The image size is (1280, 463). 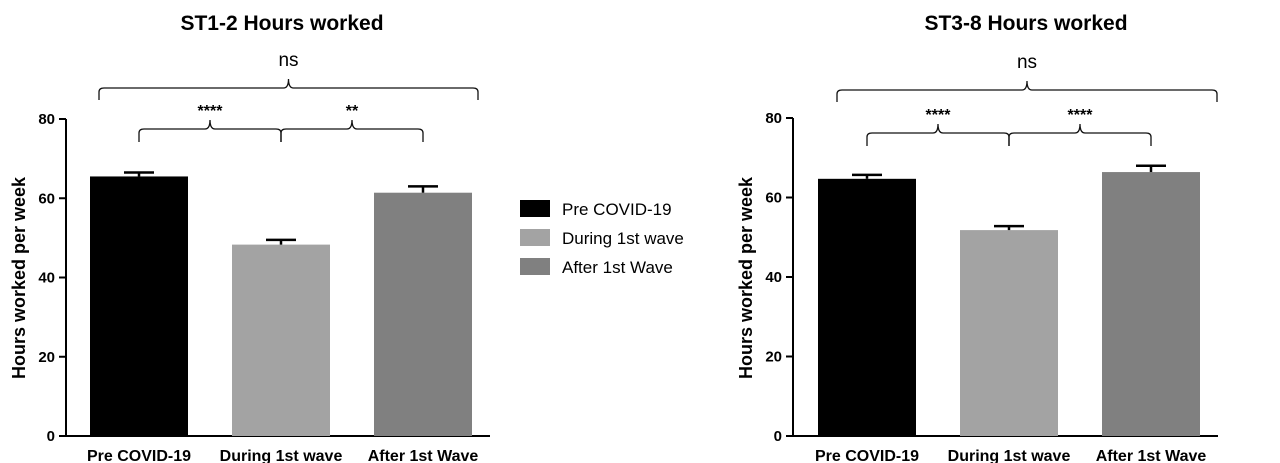 I want to click on significance-label: **, so click(x=352, y=111).